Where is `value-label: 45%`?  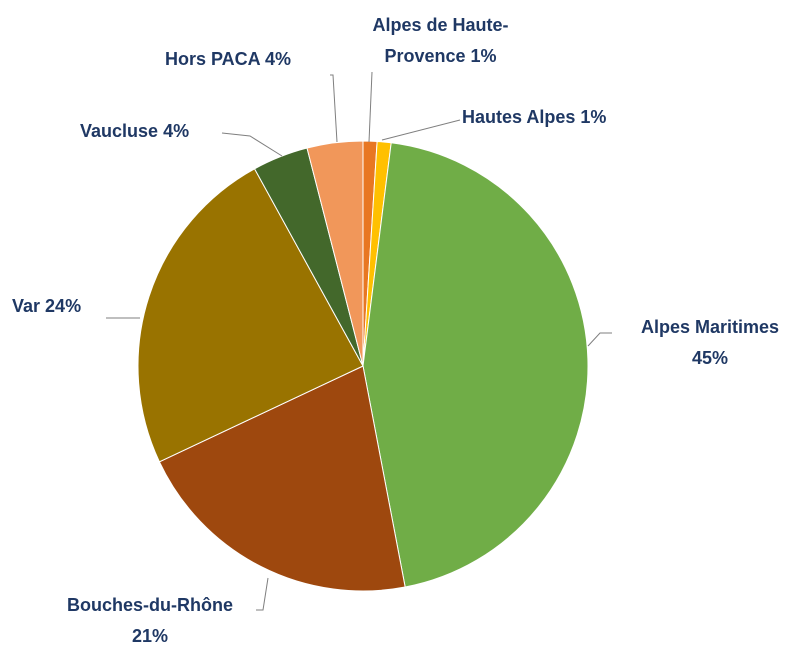
value-label: 45% is located at coordinates (710, 358).